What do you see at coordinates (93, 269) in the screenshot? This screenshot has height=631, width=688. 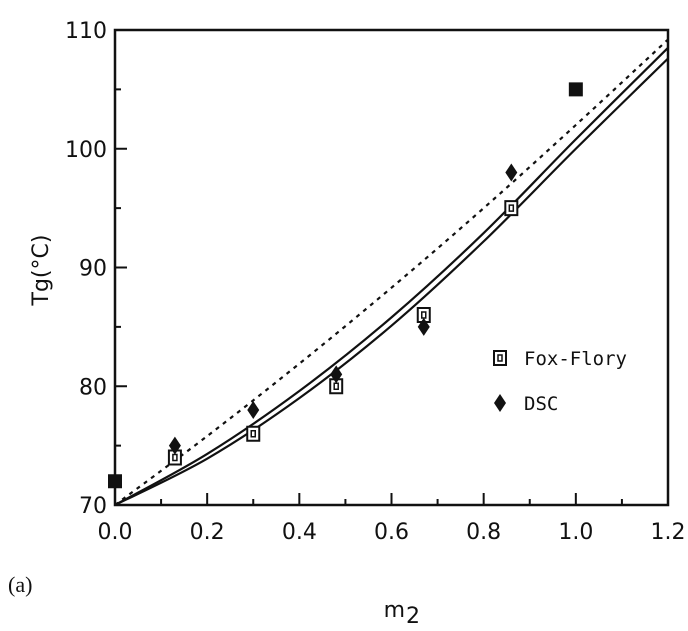 I see `y-tick-label: 90` at bounding box center [93, 269].